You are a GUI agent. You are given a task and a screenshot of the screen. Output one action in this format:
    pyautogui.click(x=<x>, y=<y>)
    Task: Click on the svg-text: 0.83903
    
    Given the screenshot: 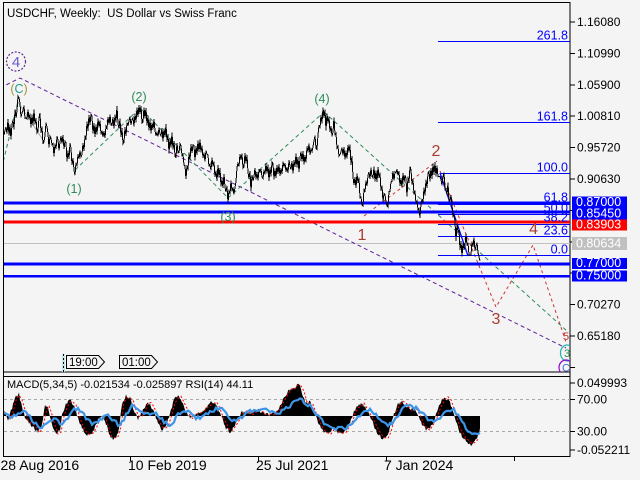 What is the action you would take?
    pyautogui.click(x=598, y=225)
    